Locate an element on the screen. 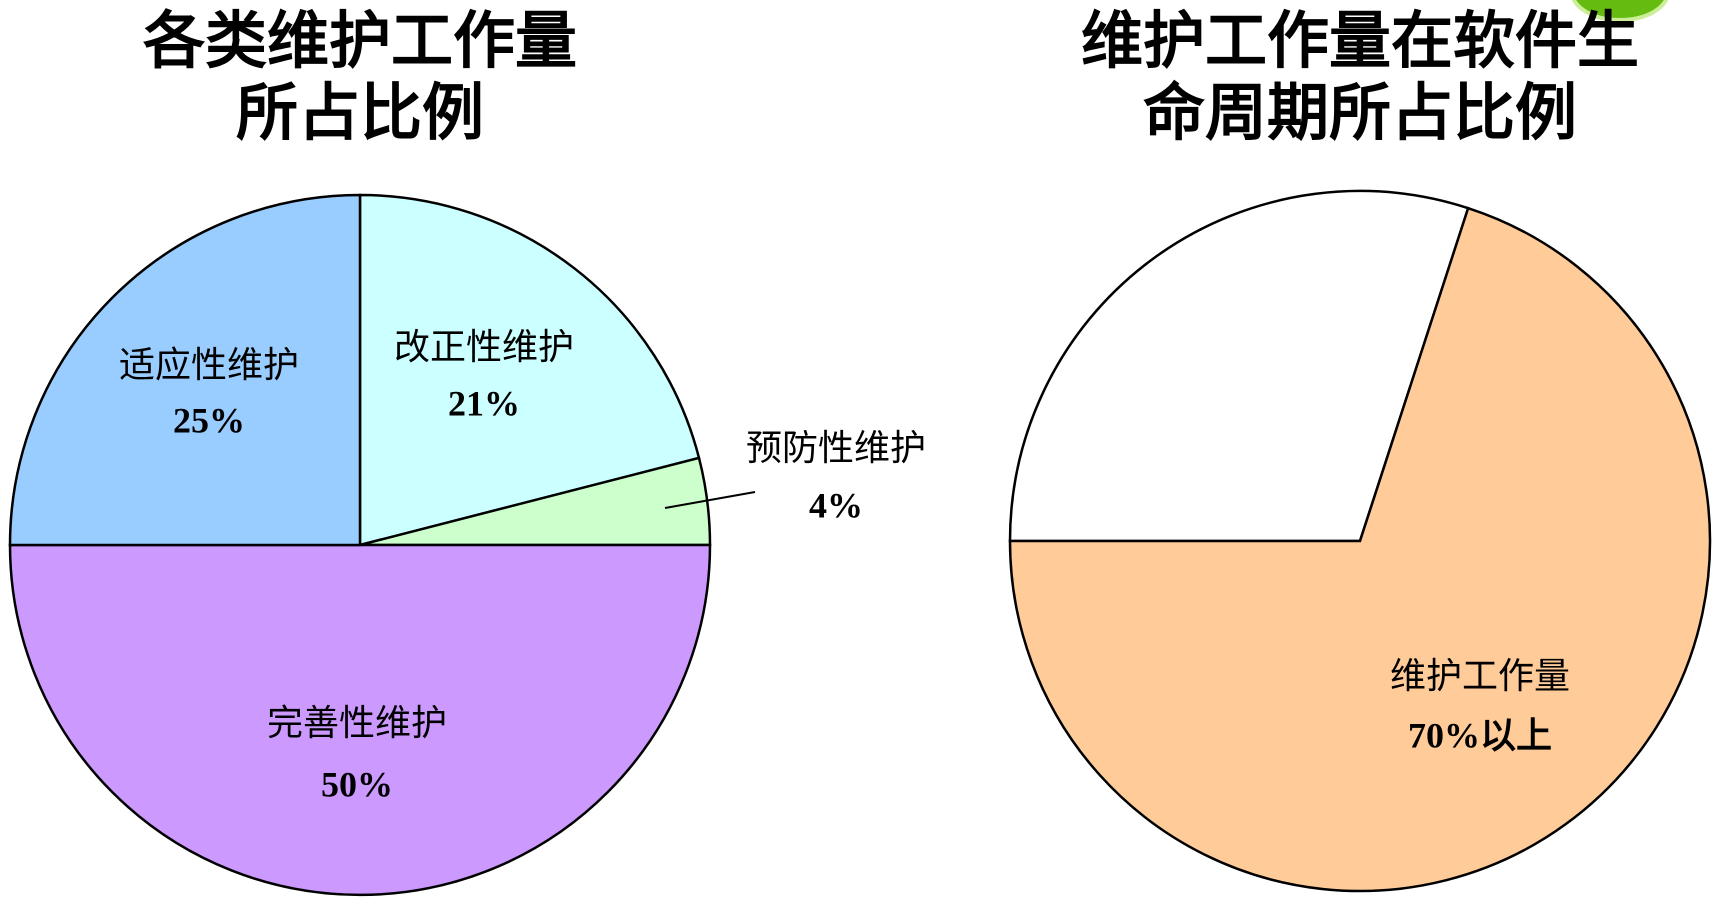 This screenshot has height=920, width=1718. value-label: 70%以上 is located at coordinates (1480, 735).